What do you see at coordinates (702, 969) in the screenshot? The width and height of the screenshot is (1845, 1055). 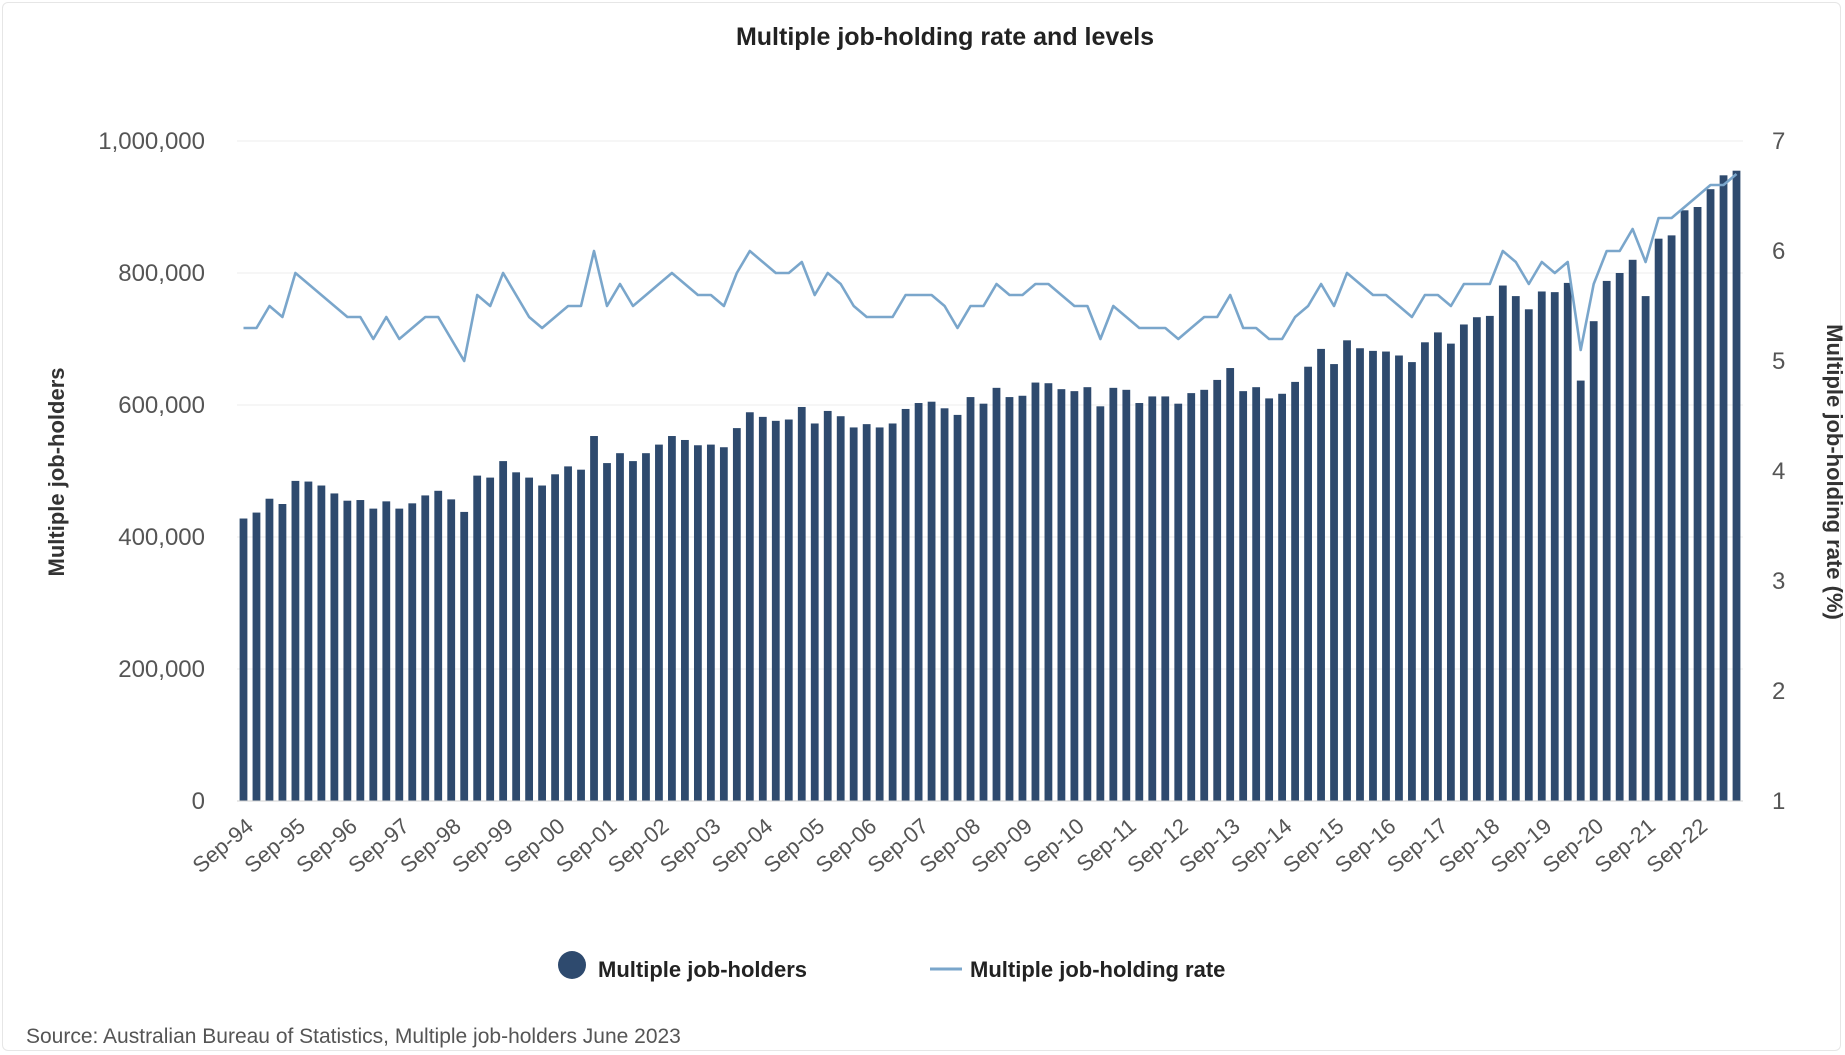 I see `legend-bars-label: Multiple job-holders` at bounding box center [702, 969].